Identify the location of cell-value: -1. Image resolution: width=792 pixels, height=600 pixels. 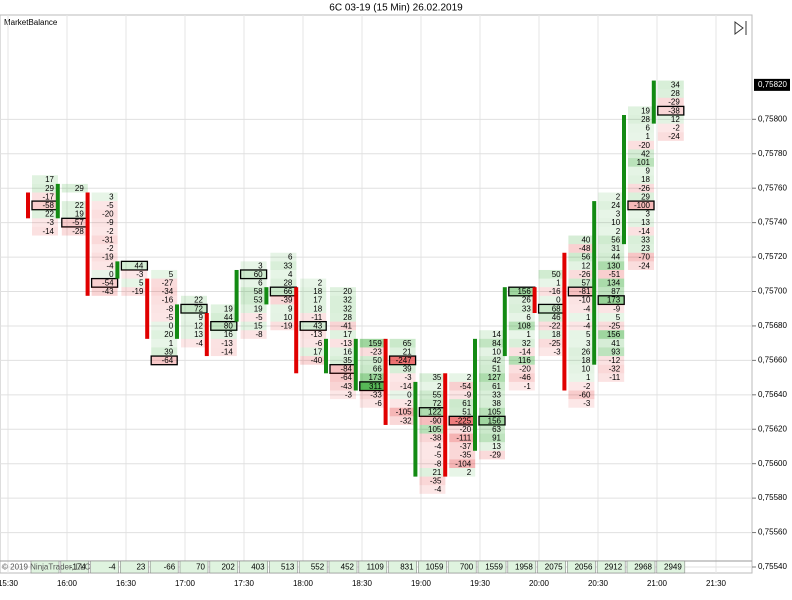
(528, 386).